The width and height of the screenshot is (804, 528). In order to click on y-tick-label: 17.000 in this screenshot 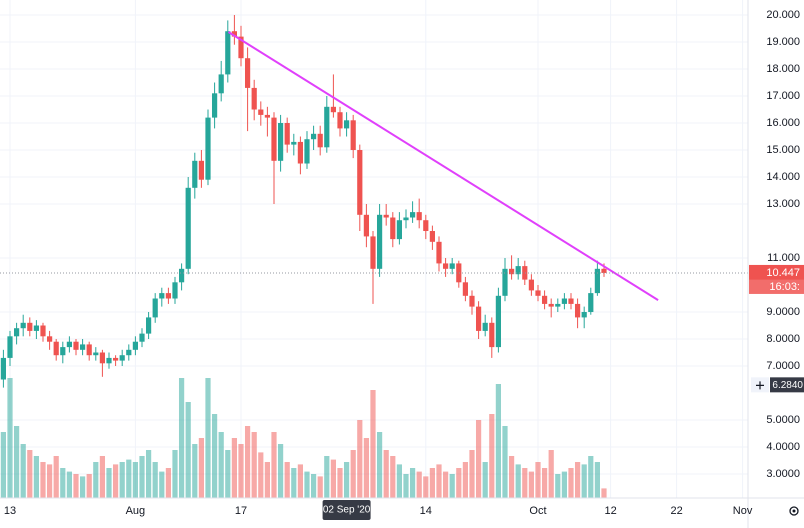, I will do `click(783, 96)`.